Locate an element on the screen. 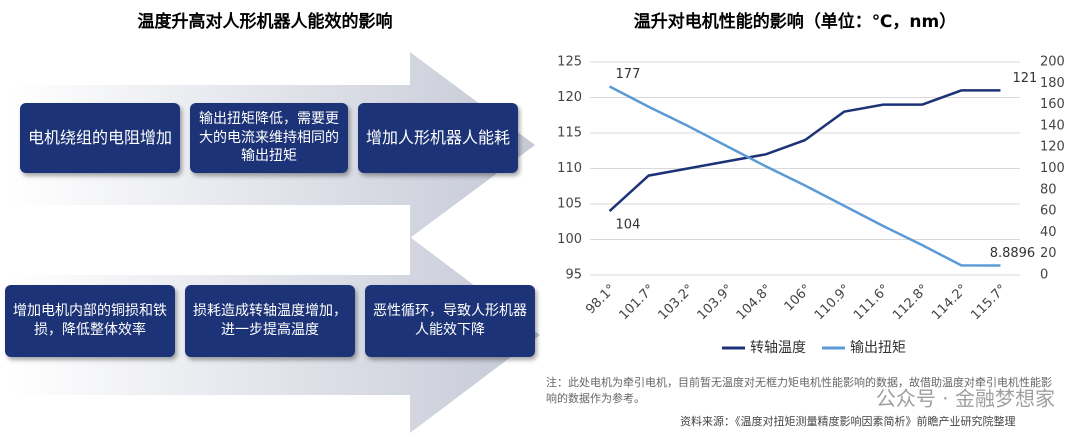 Image resolution: width=1080 pixels, height=441 pixels. x-tick-label: 101.7° is located at coordinates (637, 303).